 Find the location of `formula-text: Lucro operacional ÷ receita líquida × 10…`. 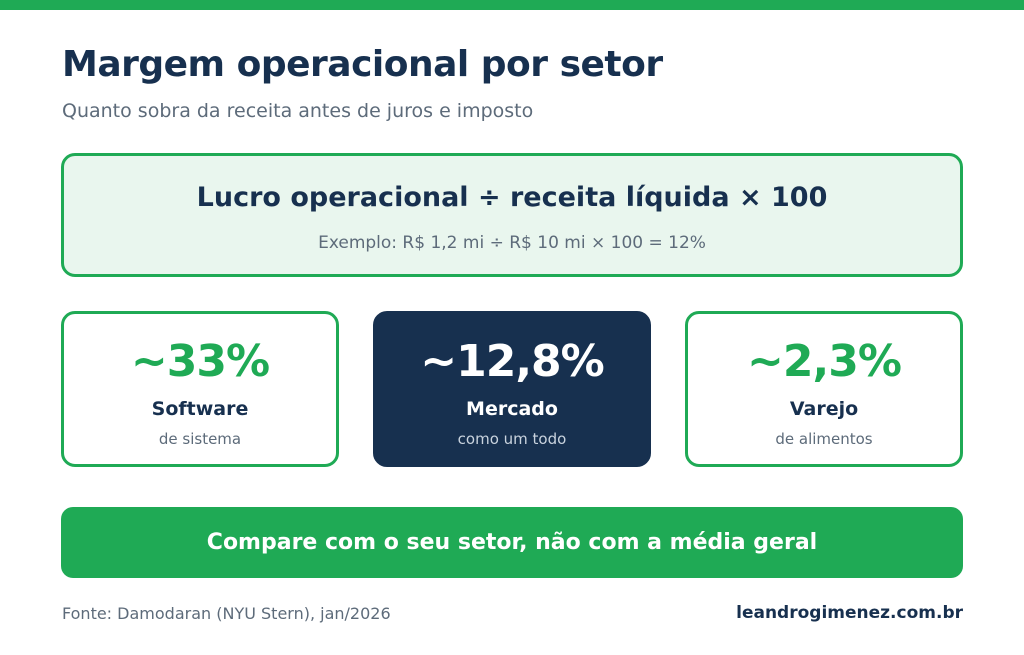

formula-text: Lucro operacional ÷ receita líquida × 10… is located at coordinates (512, 197).